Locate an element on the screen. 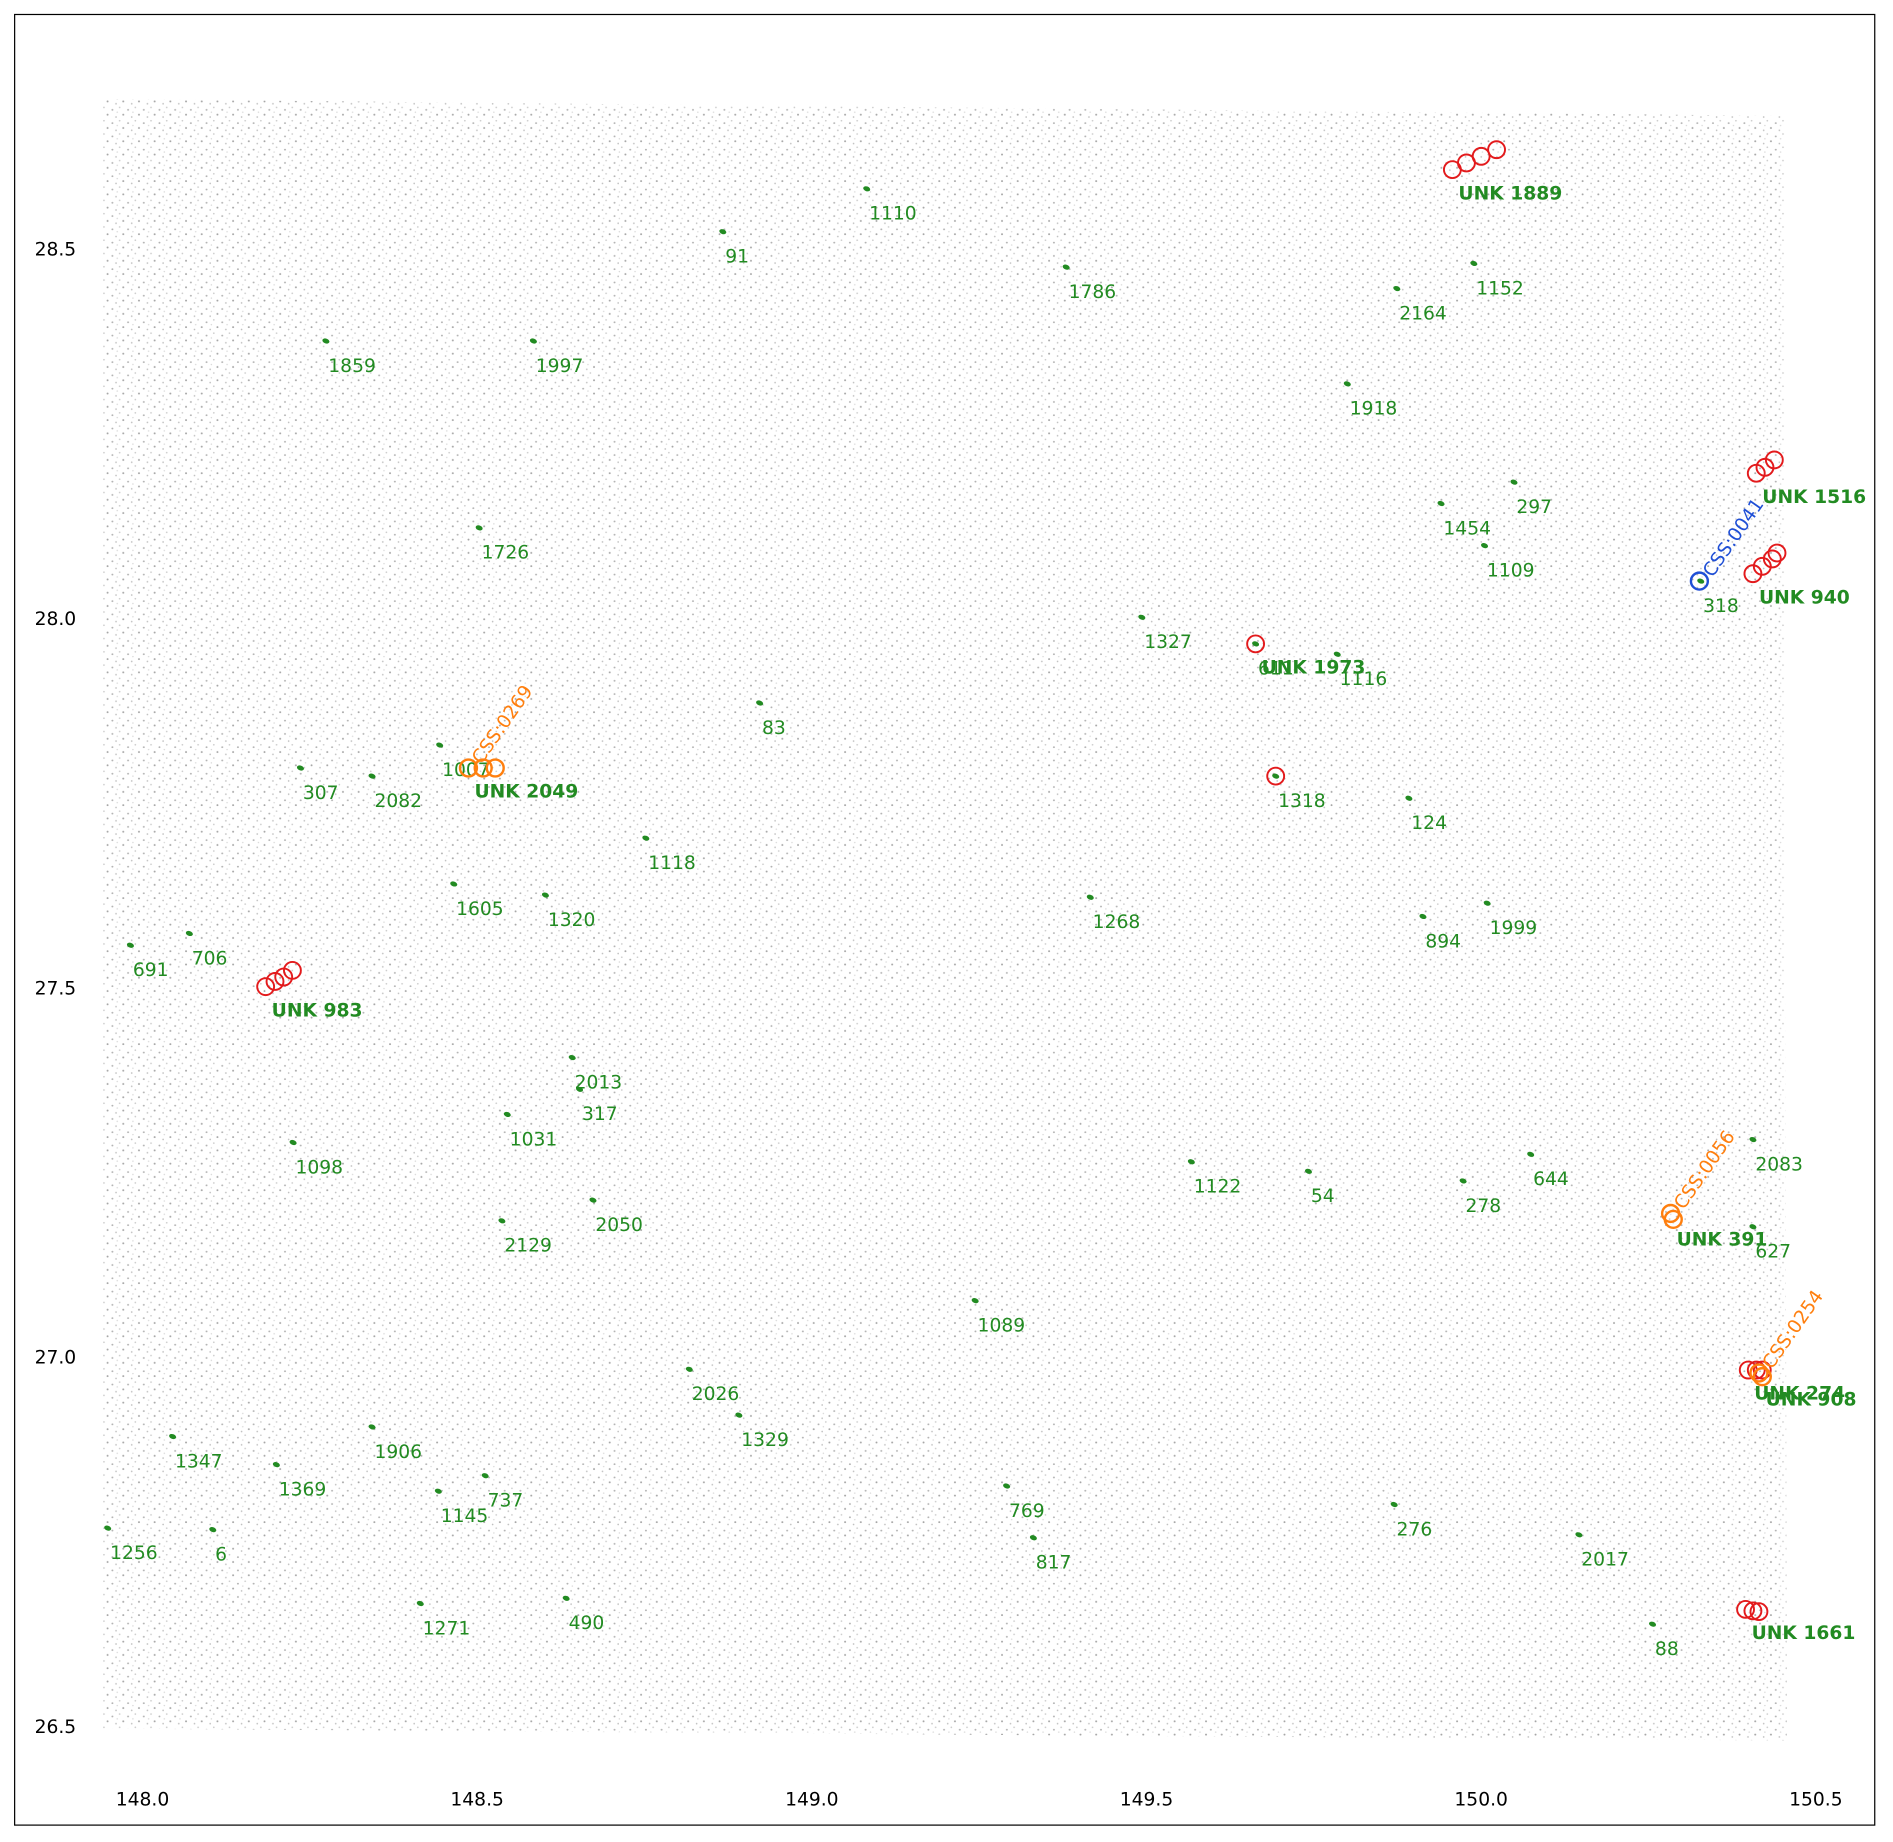 This screenshot has height=1842, width=1893. source-label: 1268 is located at coordinates (1117, 922).